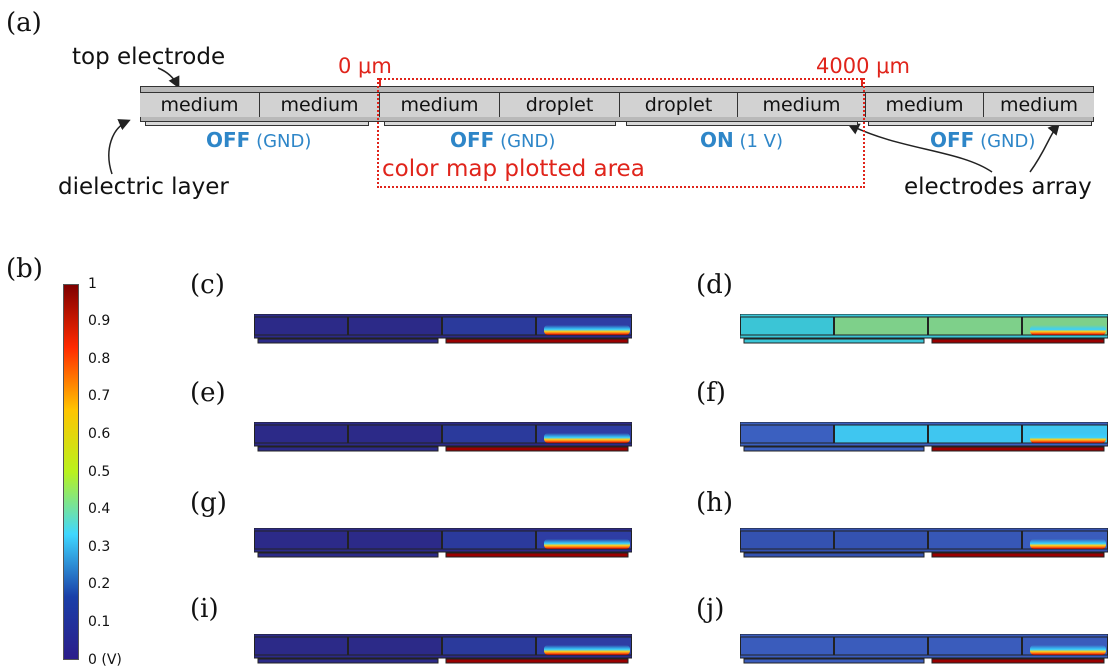 The height and width of the screenshot is (668, 1108). What do you see at coordinates (99, 396) in the screenshot?
I see `colorbar-tick: 0.7` at bounding box center [99, 396].